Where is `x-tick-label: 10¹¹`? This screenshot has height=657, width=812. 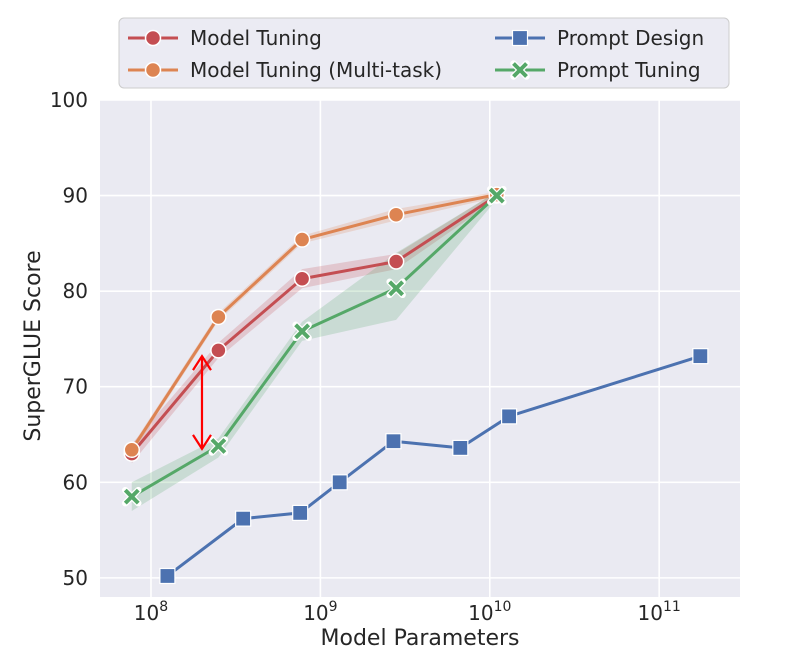
x-tick-label: 10¹¹ is located at coordinates (659, 612).